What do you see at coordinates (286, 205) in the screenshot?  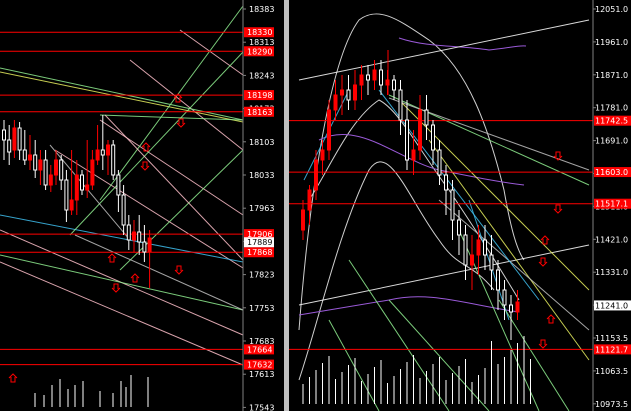 I see `panel-divider` at bounding box center [286, 205].